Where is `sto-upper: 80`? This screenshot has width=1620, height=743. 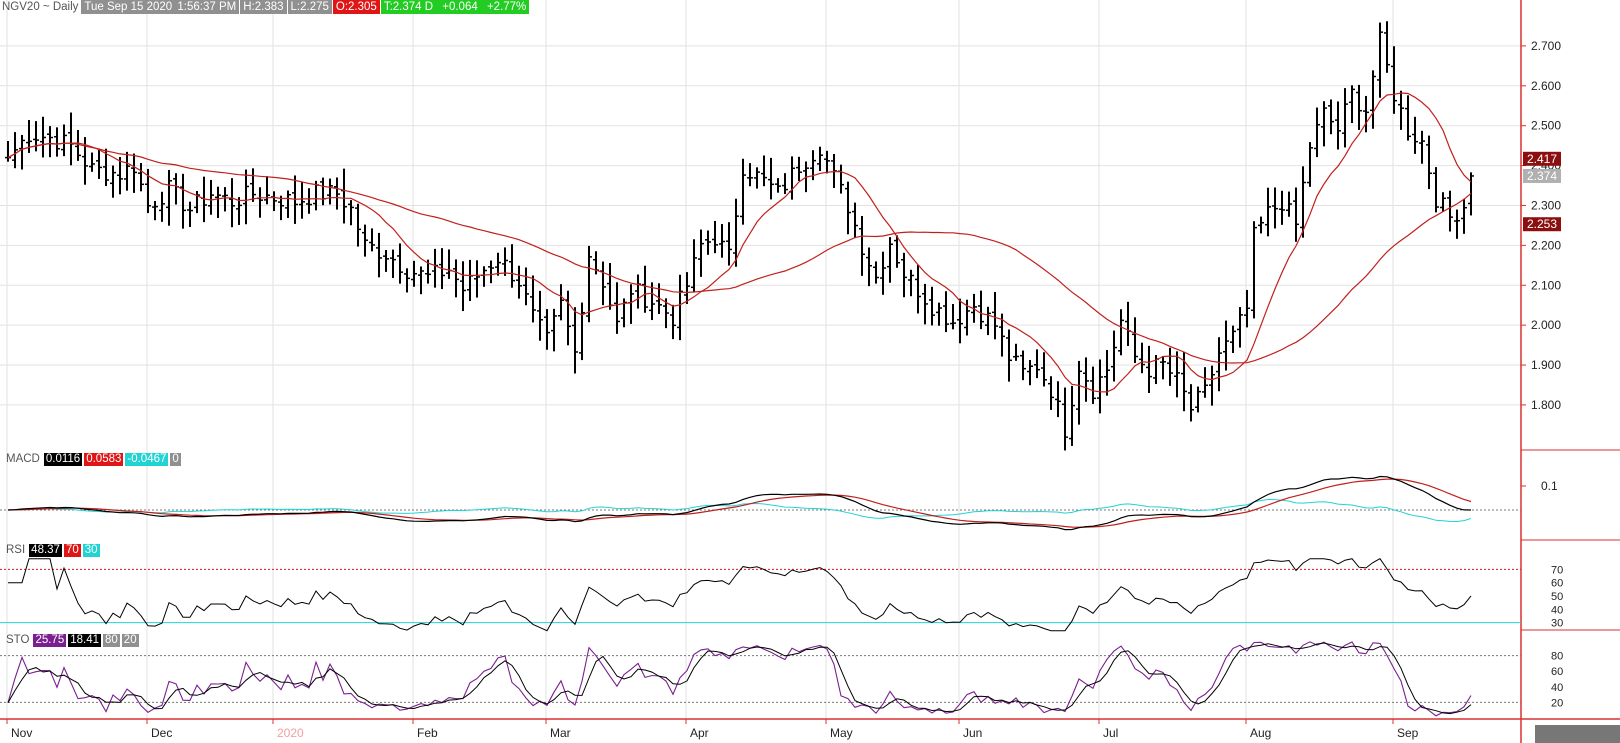 sto-upper: 80 is located at coordinates (111, 640).